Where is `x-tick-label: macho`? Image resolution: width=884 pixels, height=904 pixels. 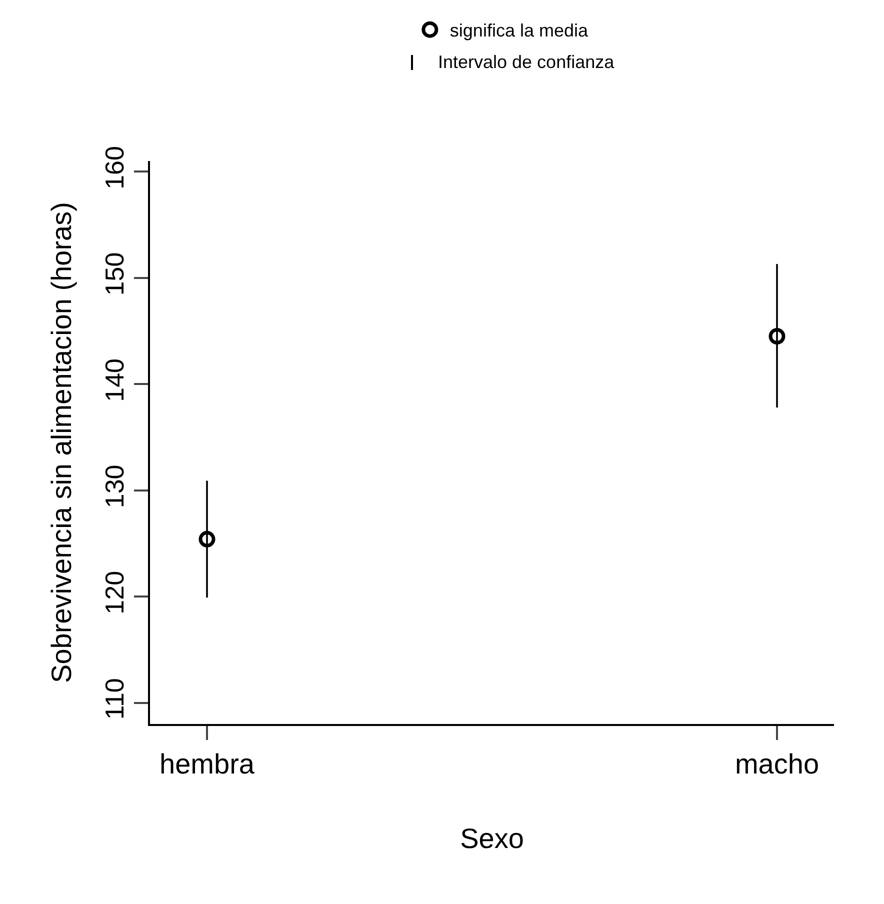 x-tick-label: macho is located at coordinates (777, 764).